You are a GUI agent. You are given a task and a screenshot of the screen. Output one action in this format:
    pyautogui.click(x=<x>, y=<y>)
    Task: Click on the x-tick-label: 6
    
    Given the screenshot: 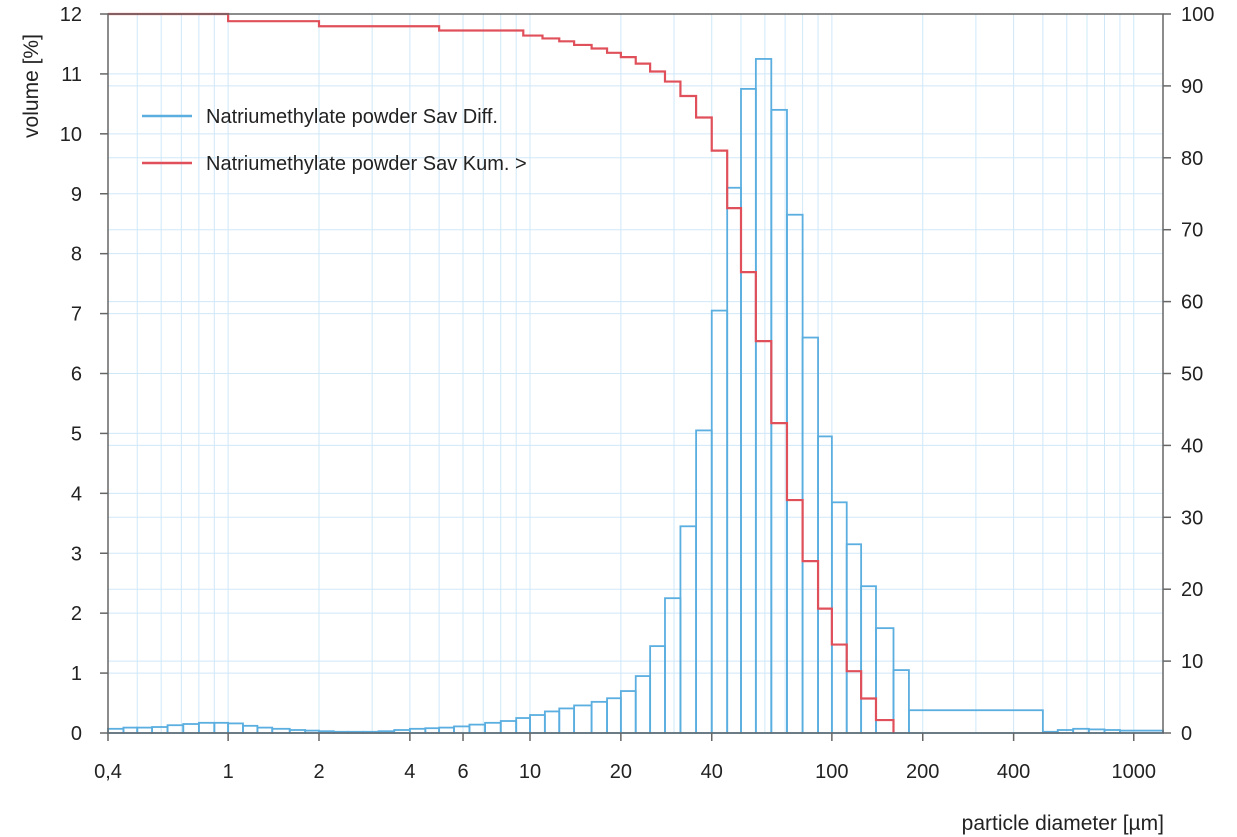 What is the action you would take?
    pyautogui.click(x=462, y=772)
    